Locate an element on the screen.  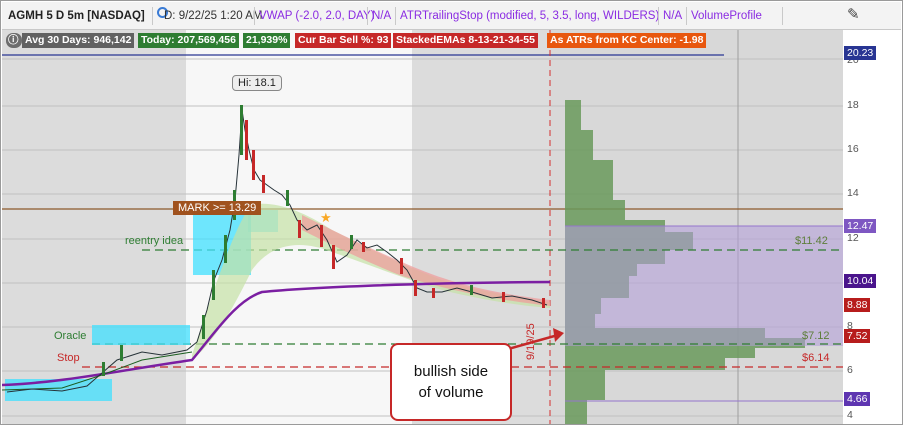
vp-level-11: $11.42 is located at coordinates (811, 241).